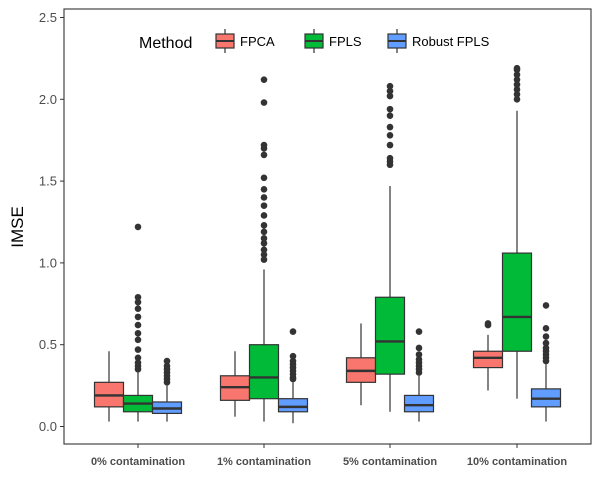 This screenshot has height=499, width=599. What do you see at coordinates (293, 376) in the screenshot?
I see `box-robust-fpls-1-contamination` at bounding box center [293, 376].